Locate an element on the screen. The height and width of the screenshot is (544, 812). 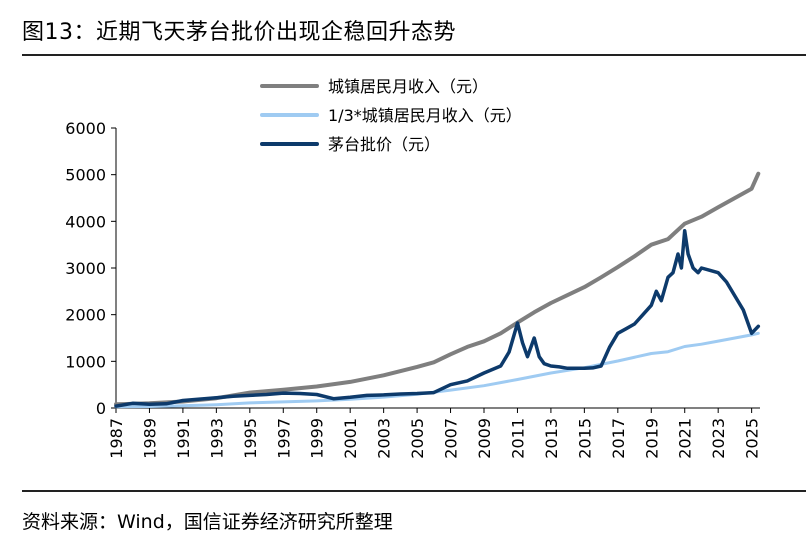
x-tick-label: 2017 is located at coordinates (618, 438).